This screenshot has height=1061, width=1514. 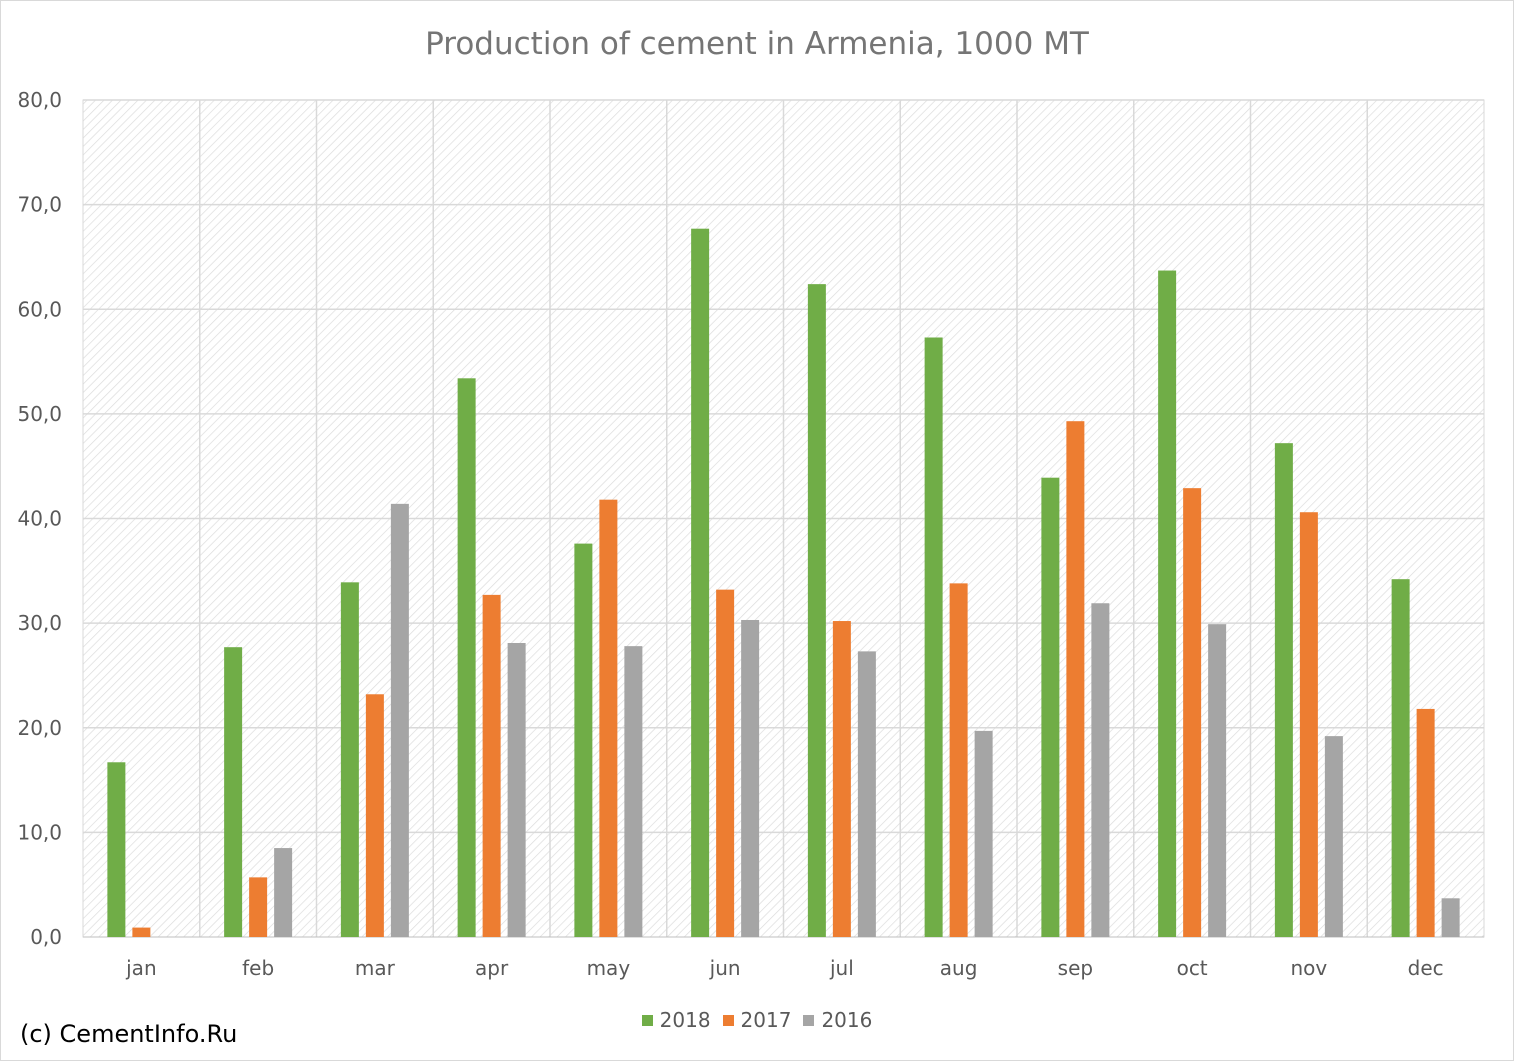 I want to click on x-tick-label: dec, so click(x=1426, y=968).